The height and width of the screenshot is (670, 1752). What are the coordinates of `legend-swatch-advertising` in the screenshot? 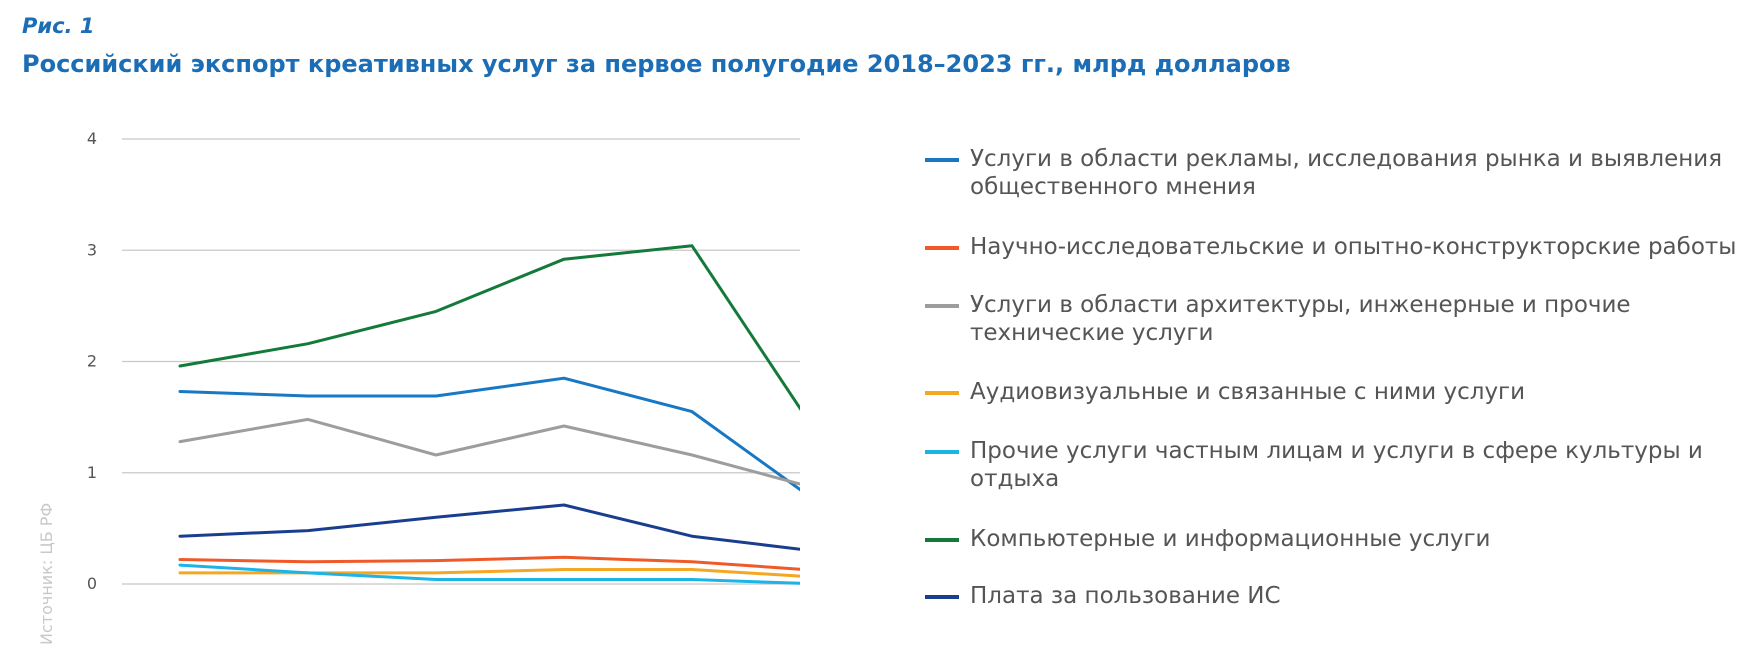 It's located at (942, 160).